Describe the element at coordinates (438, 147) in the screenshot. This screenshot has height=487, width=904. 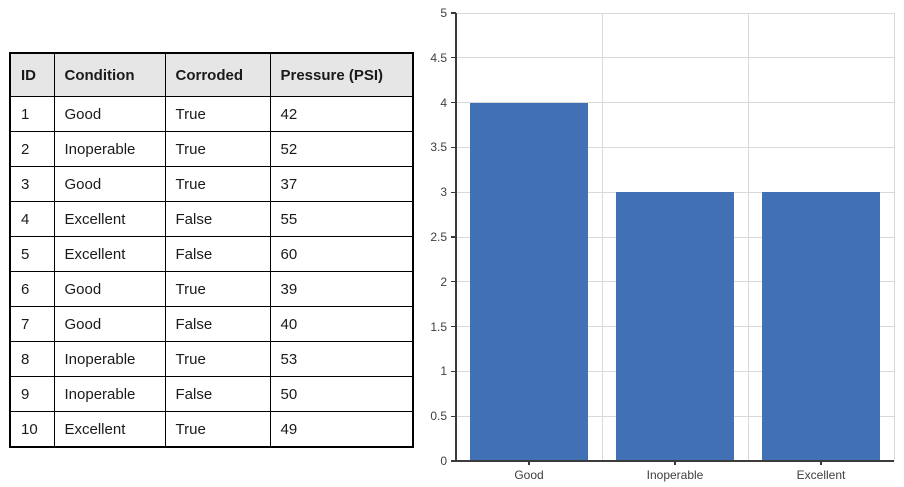
I see `y-tick-label: 3.5` at that location.